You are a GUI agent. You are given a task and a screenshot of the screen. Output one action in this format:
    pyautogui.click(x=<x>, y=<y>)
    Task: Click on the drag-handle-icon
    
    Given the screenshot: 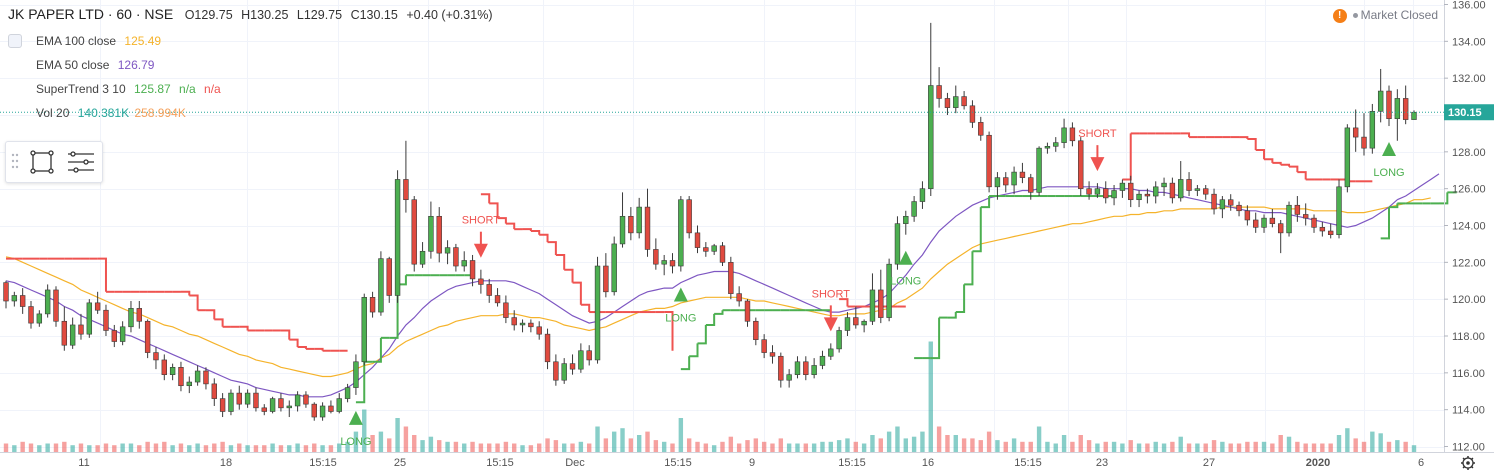 What is the action you would take?
    pyautogui.click(x=15, y=161)
    